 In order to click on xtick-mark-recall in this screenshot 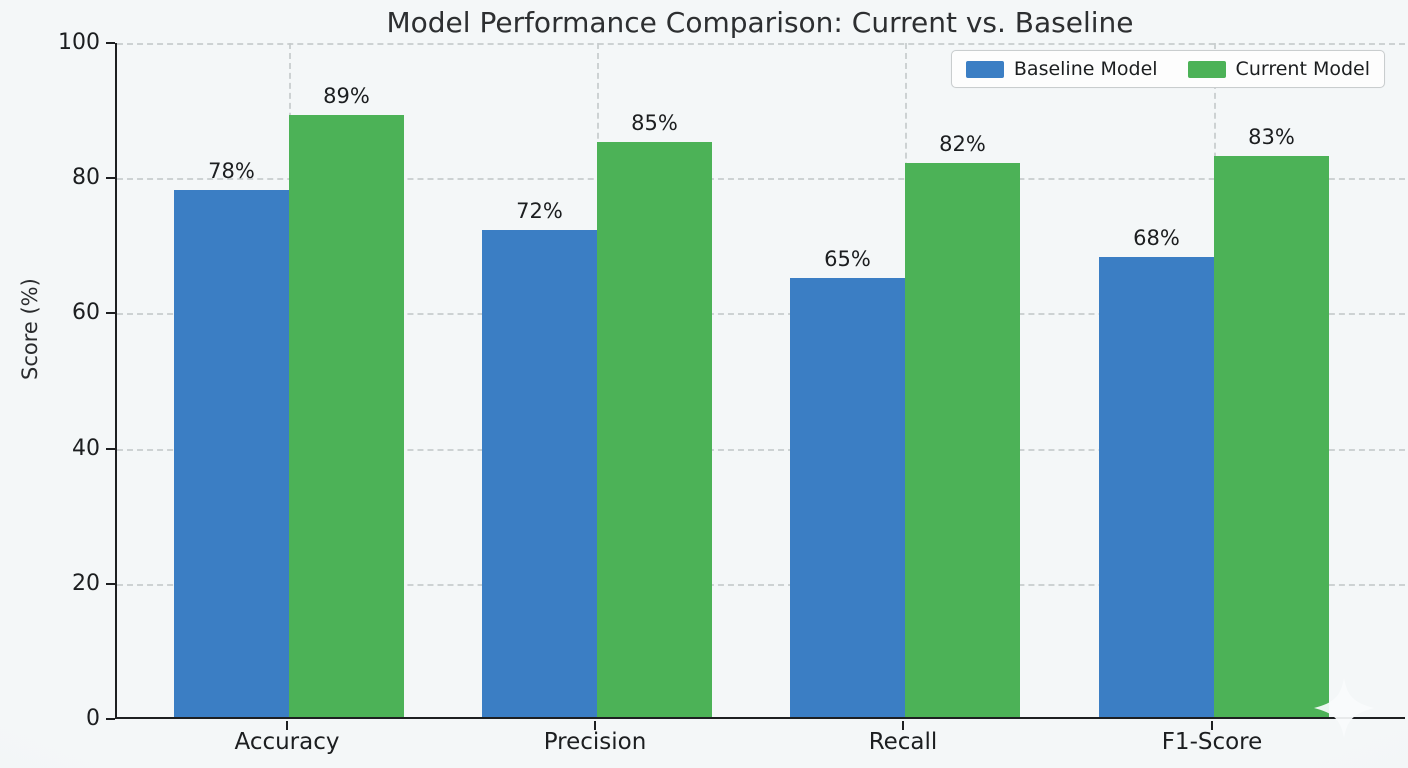, I will do `click(903, 725)`.